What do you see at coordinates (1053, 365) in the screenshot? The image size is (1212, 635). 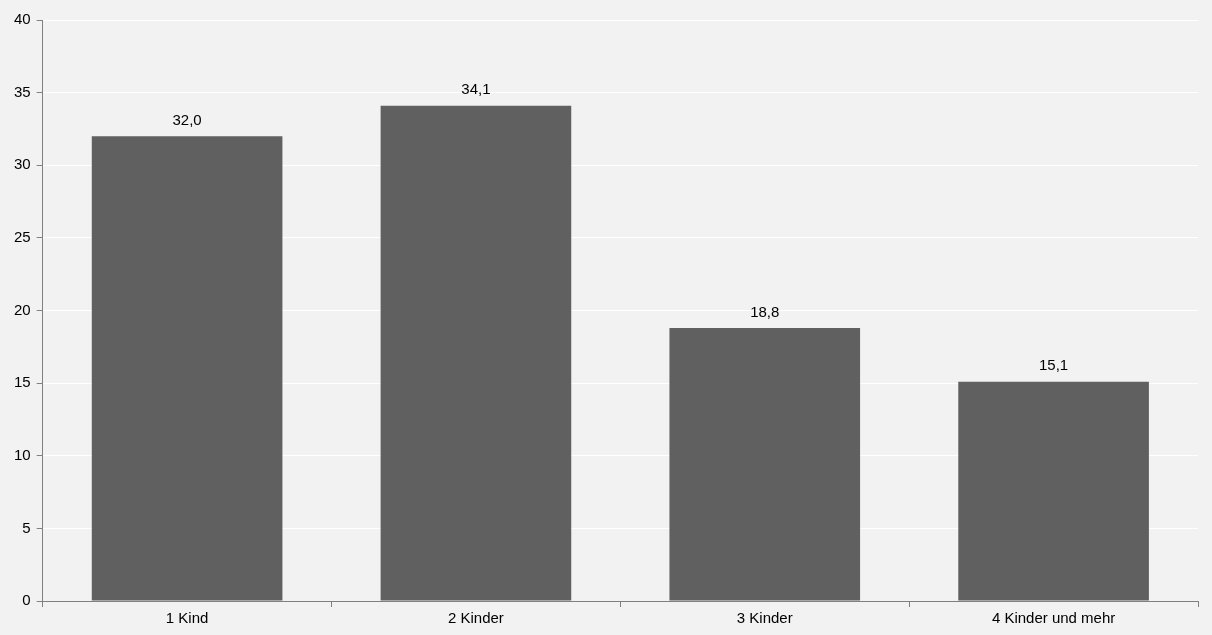 I see `data-label: 15,1` at bounding box center [1053, 365].